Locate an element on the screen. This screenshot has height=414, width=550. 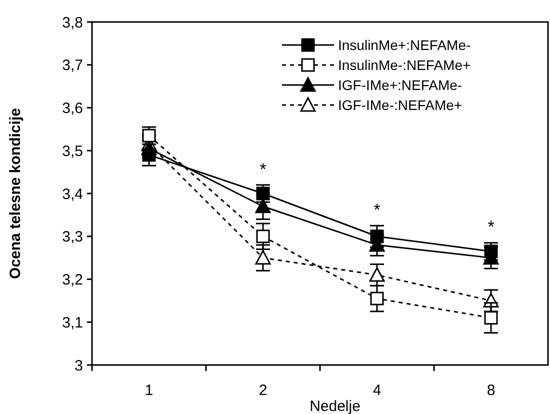
x-tick-label: 1 is located at coordinates (149, 390).